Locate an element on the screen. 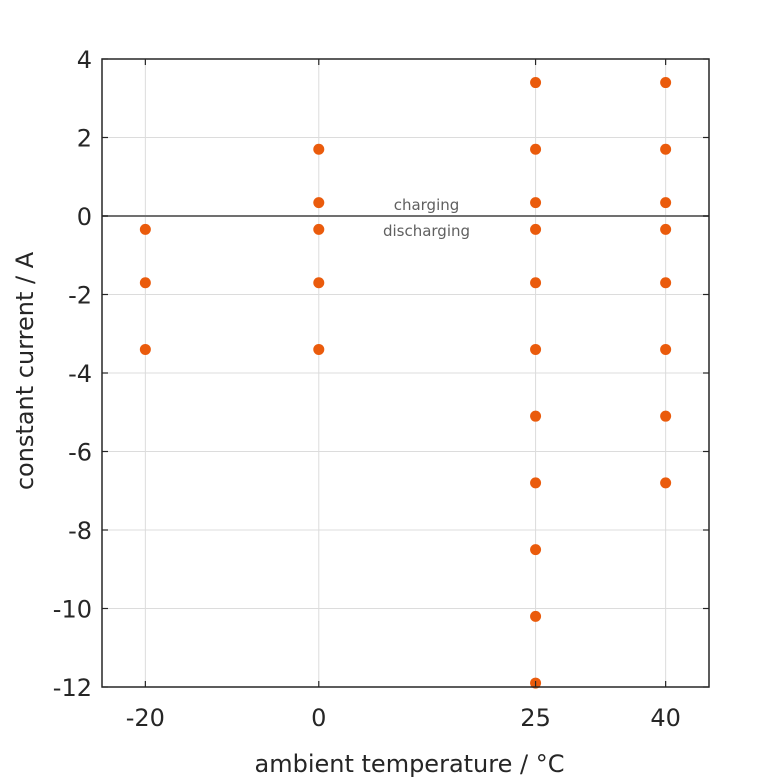  y-tick-label: -2 is located at coordinates (80, 296).